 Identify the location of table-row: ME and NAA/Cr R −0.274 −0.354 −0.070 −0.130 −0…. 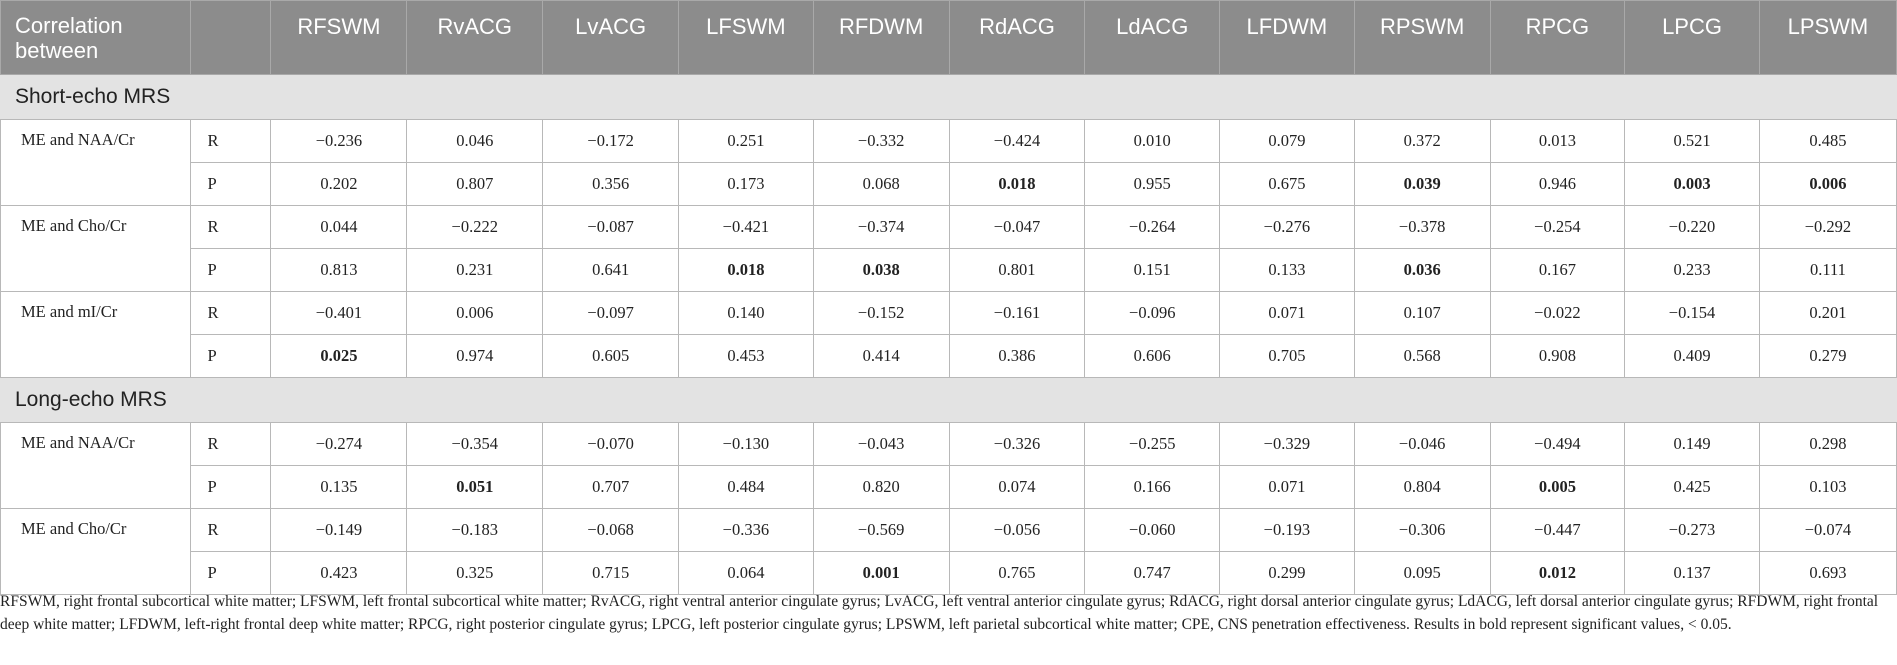
(948, 465).